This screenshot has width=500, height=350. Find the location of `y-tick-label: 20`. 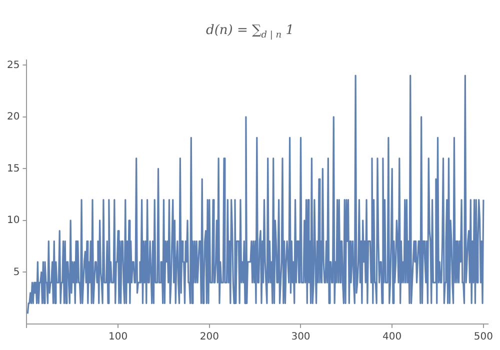

y-tick-label: 20 is located at coordinates (13, 117).